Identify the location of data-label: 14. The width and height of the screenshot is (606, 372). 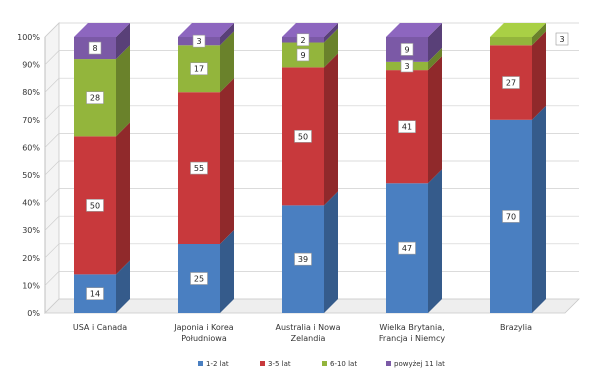
(95, 294).